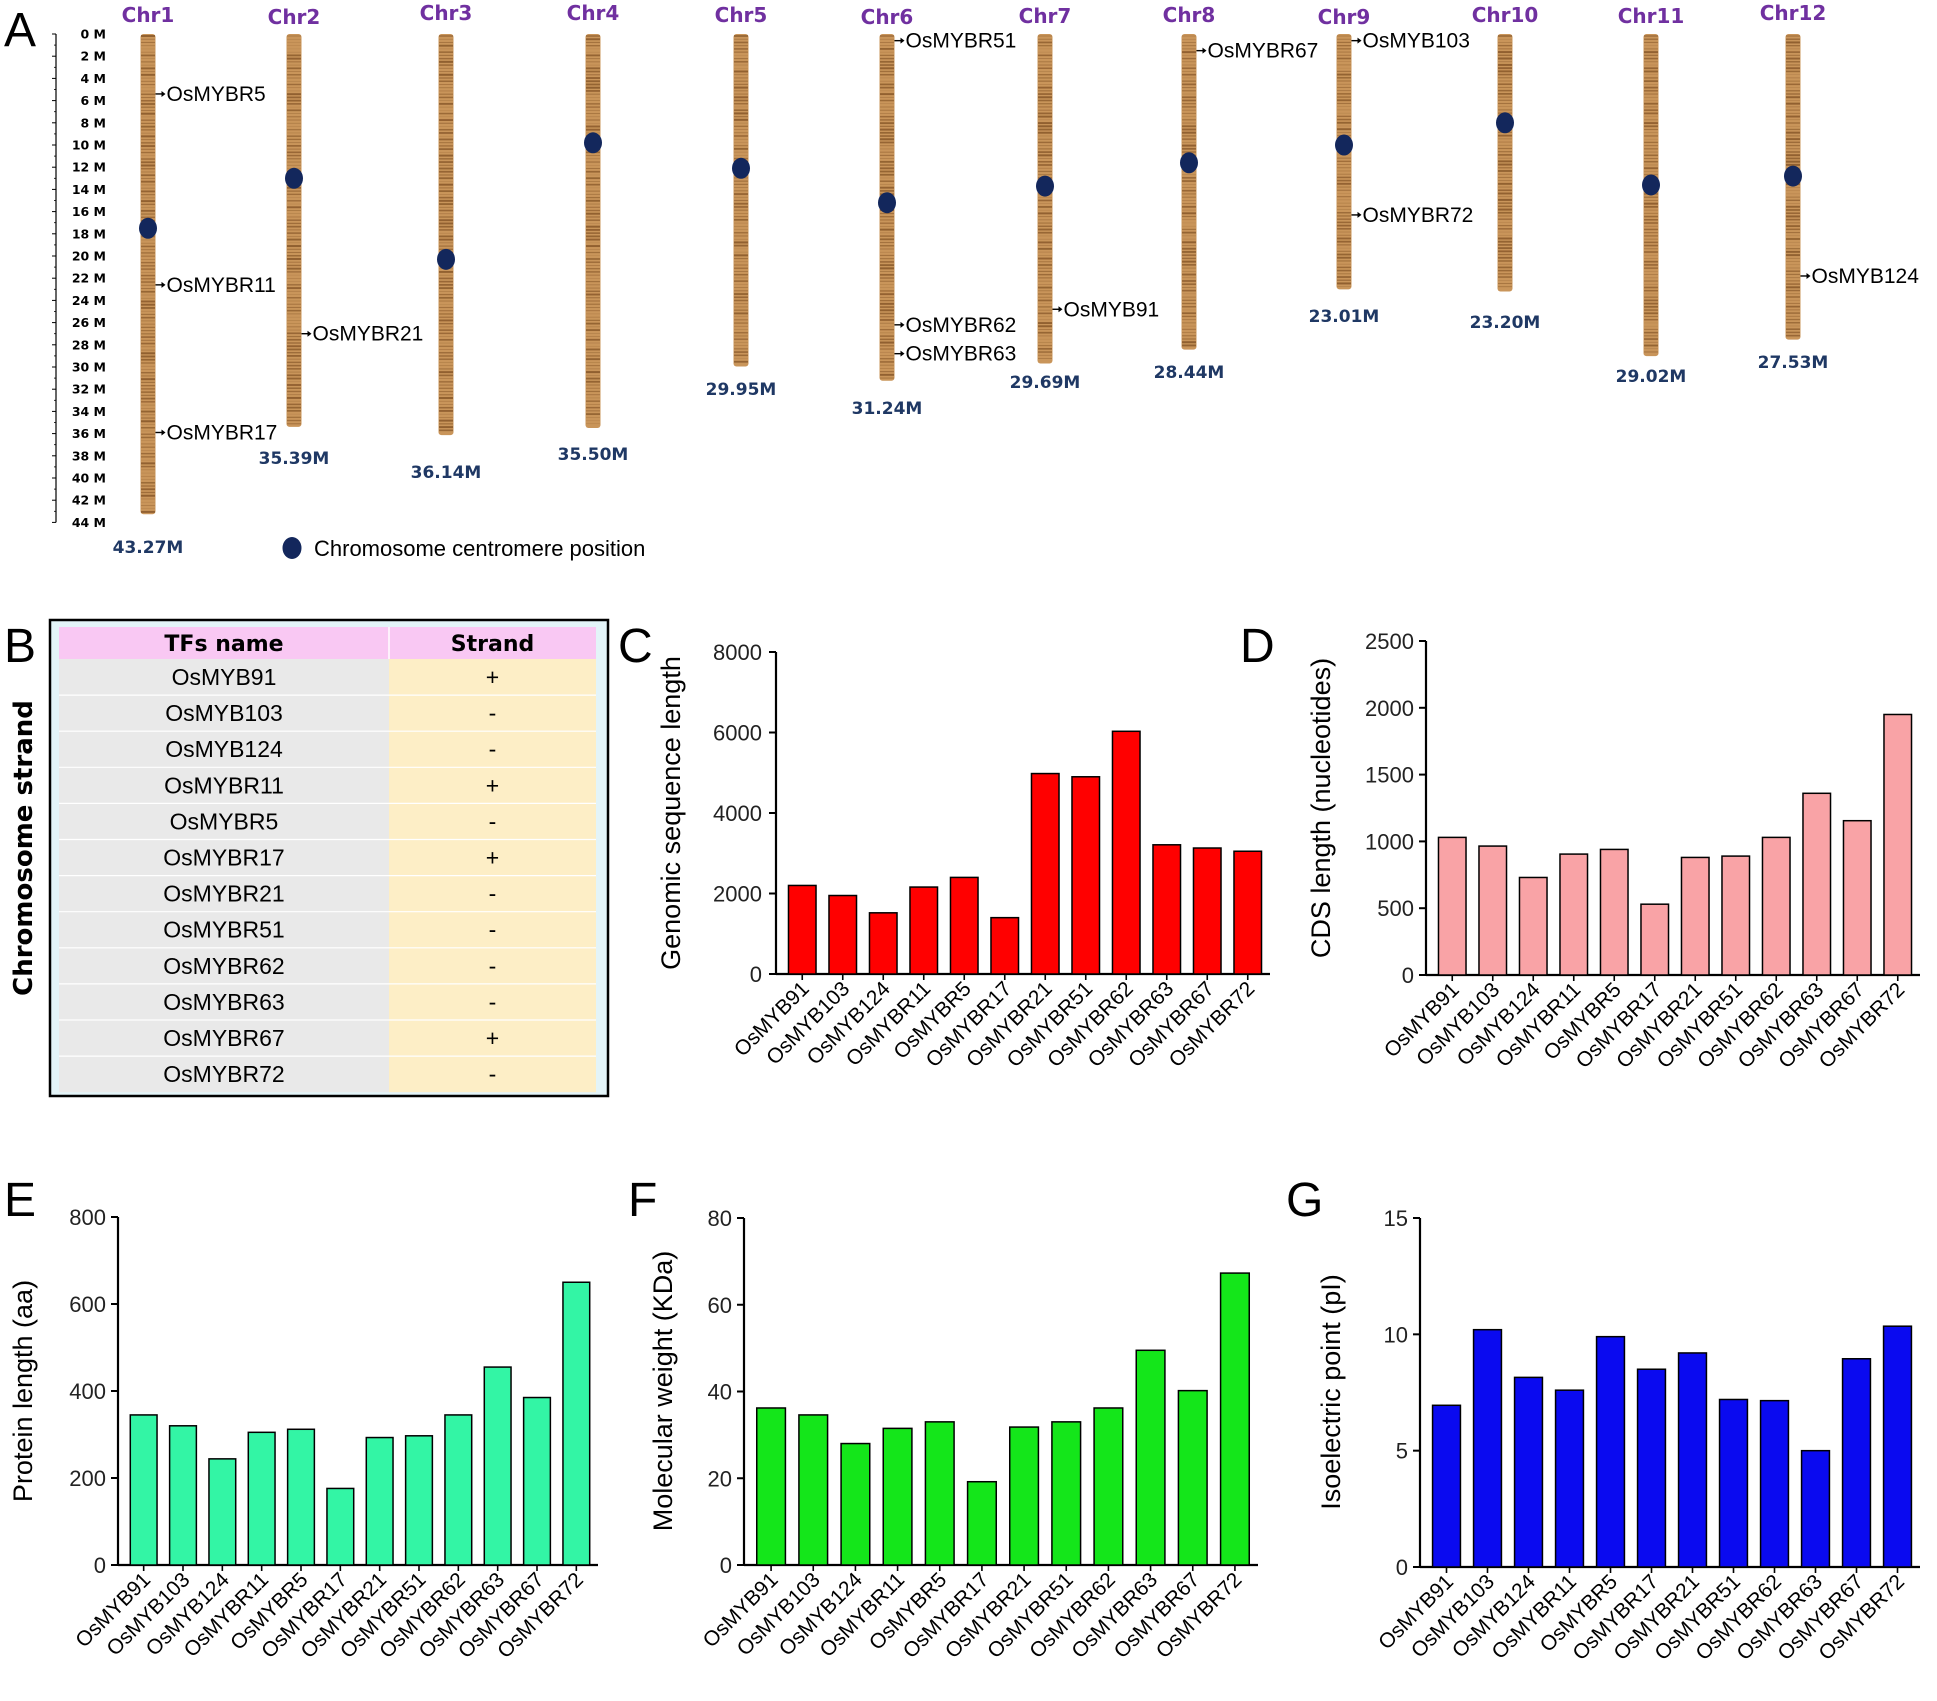 Image resolution: width=1937 pixels, height=1701 pixels. Describe the element at coordinates (89, 189) in the screenshot. I see `scale-label: 14 M` at that location.